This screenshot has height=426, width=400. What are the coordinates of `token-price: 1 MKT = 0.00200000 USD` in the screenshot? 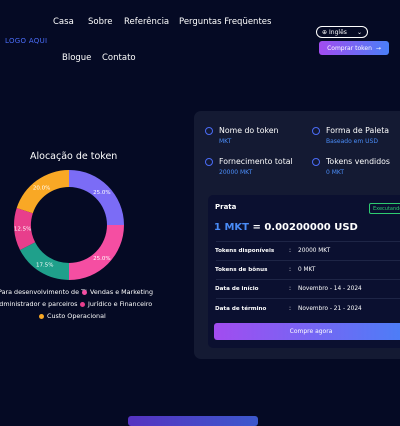 It's located at (286, 227).